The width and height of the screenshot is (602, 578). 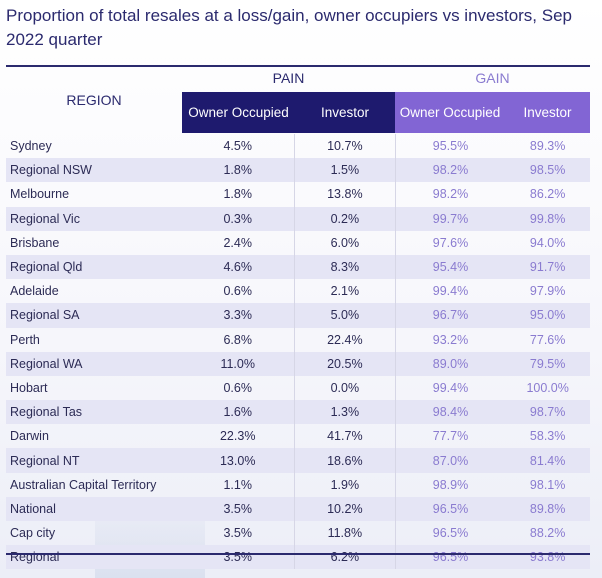 I want to click on gain-header-band: Owner Occupied Investor, so click(x=492, y=112).